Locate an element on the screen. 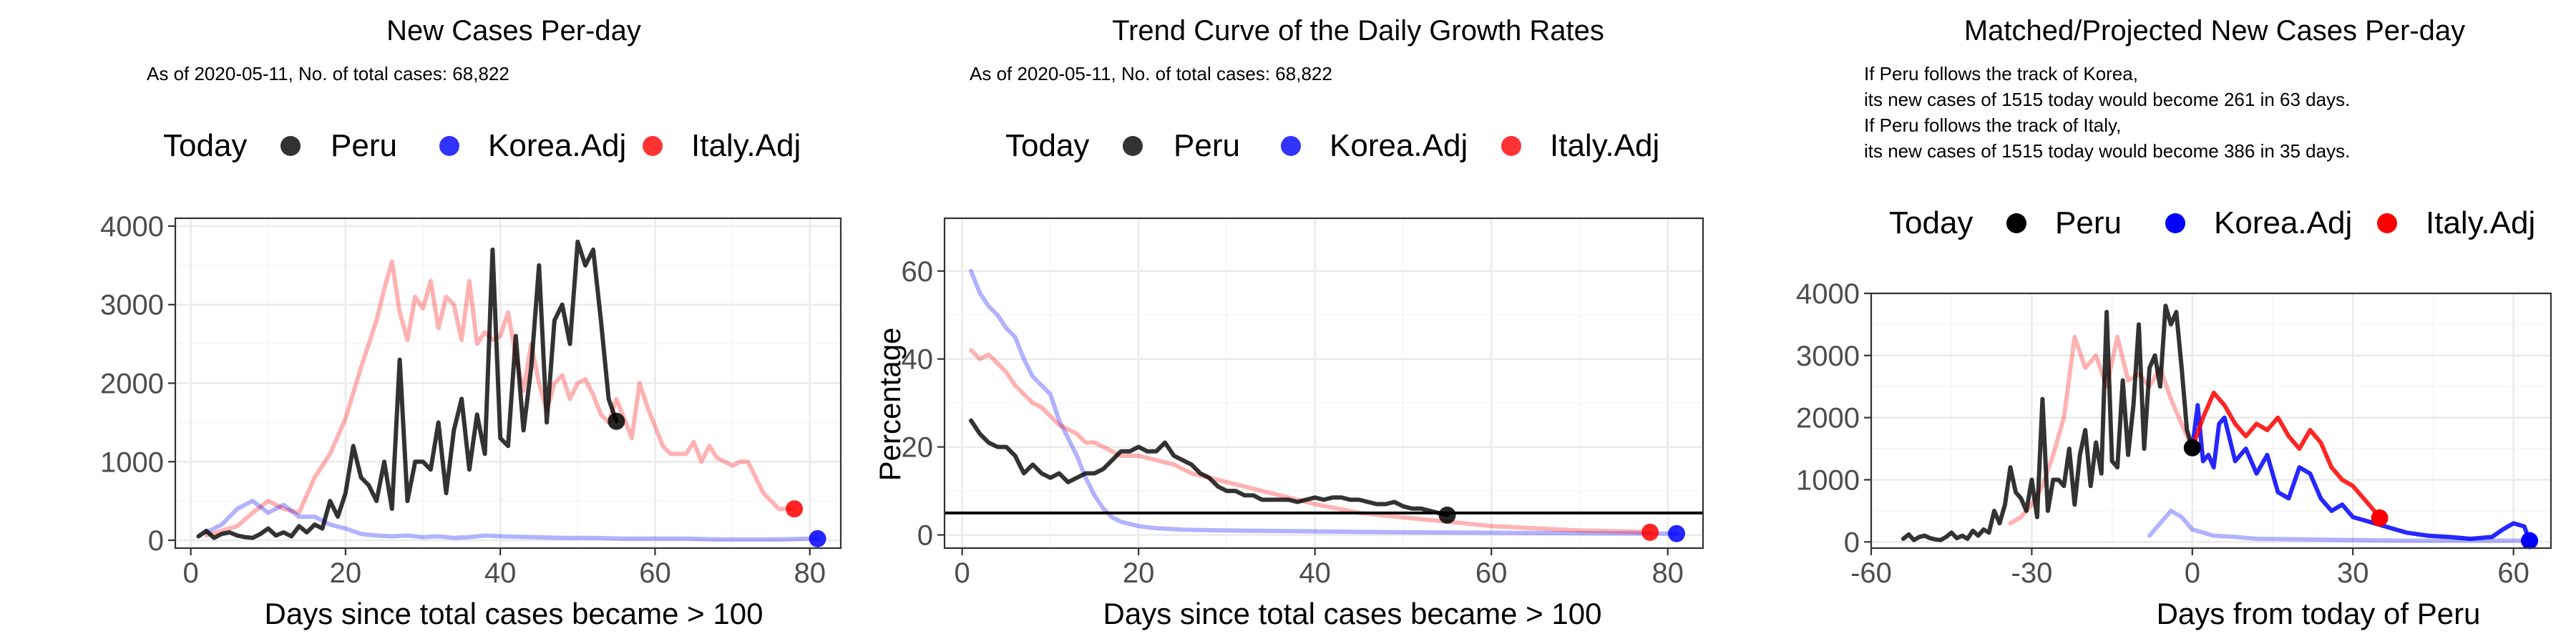  y-tick-label: 40 is located at coordinates (918, 360).